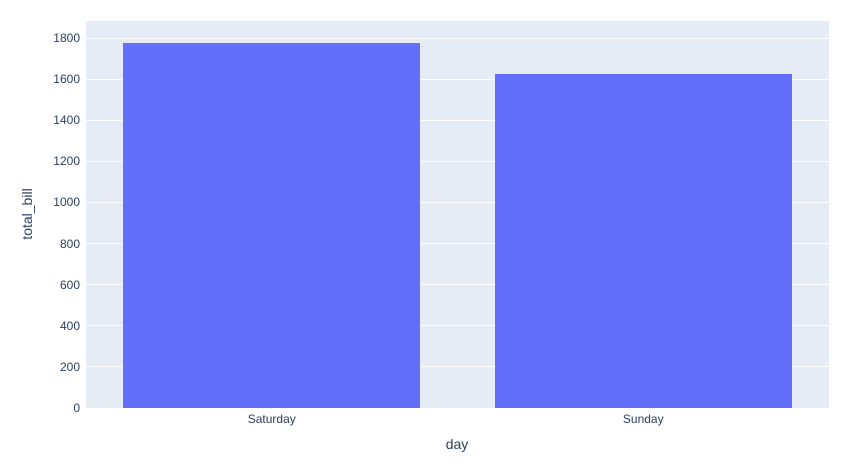 The height and width of the screenshot is (476, 864). What do you see at coordinates (457, 444) in the screenshot?
I see `x-axis-title: day` at bounding box center [457, 444].